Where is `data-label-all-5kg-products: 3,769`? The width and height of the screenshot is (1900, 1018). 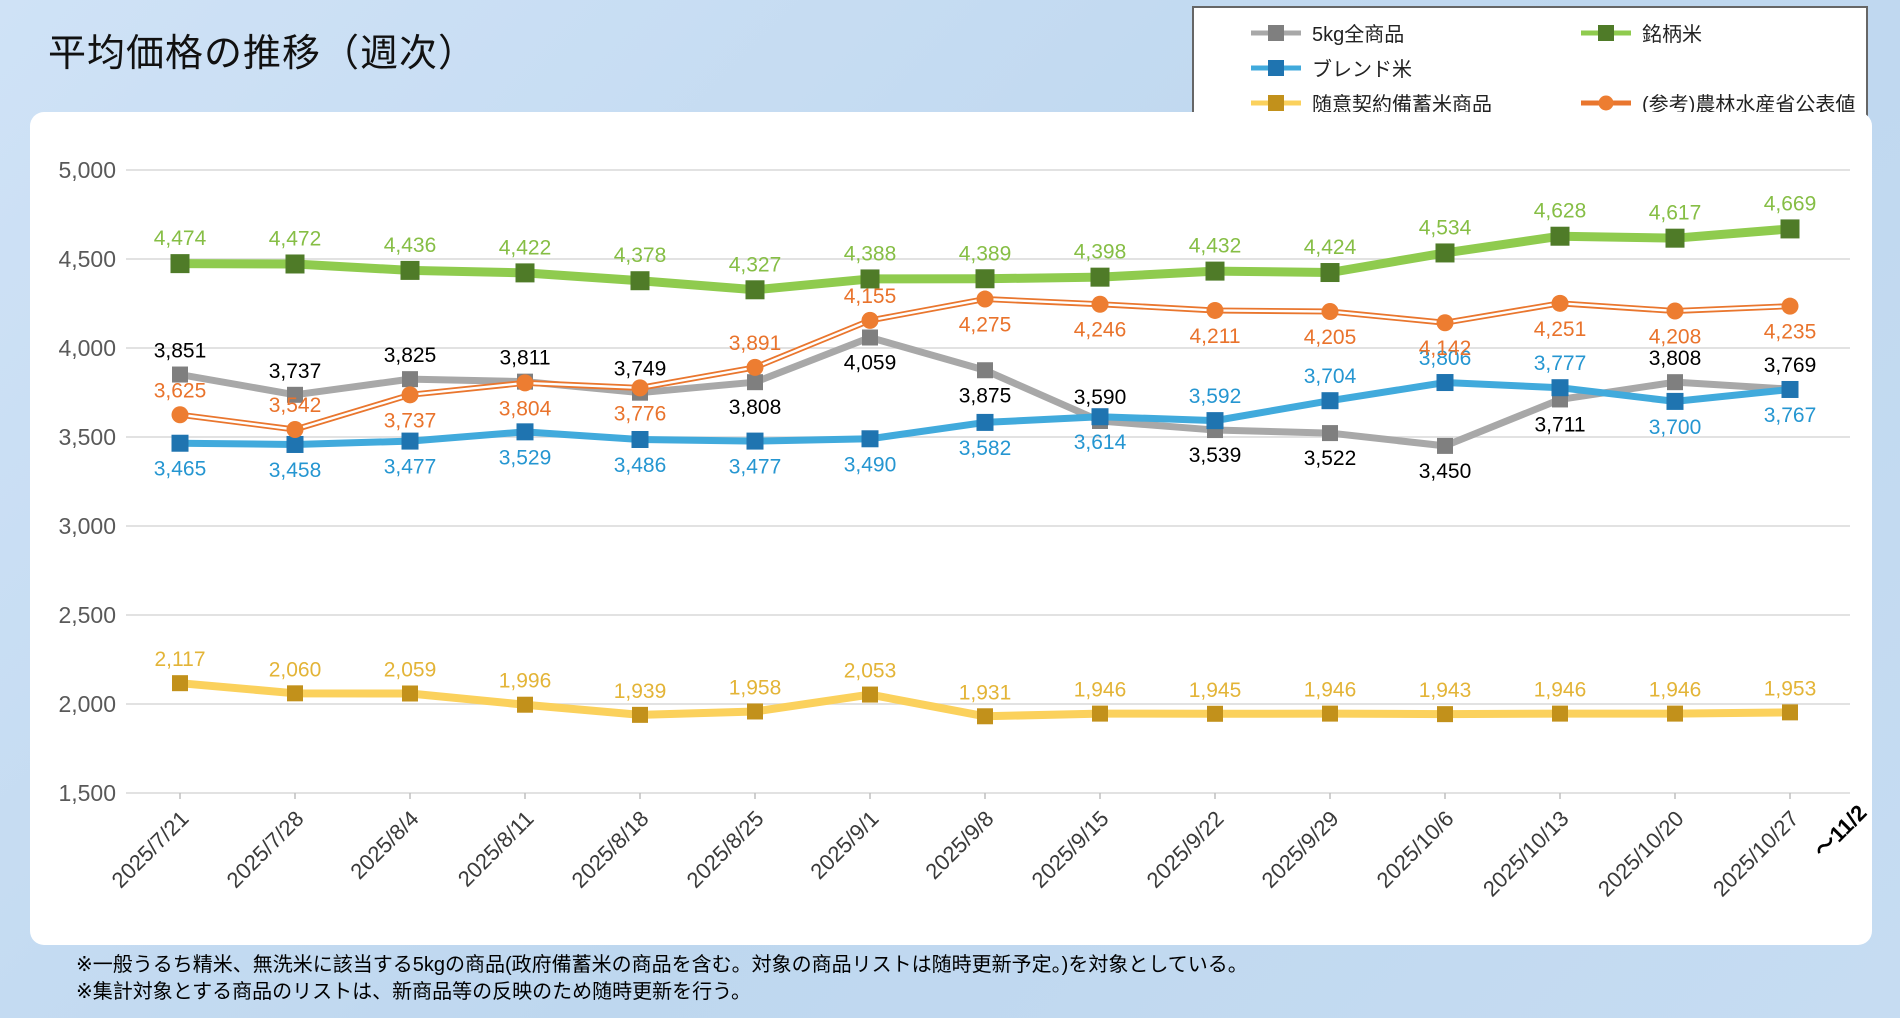
data-label-all-5kg-products: 3,769 is located at coordinates (1790, 365).